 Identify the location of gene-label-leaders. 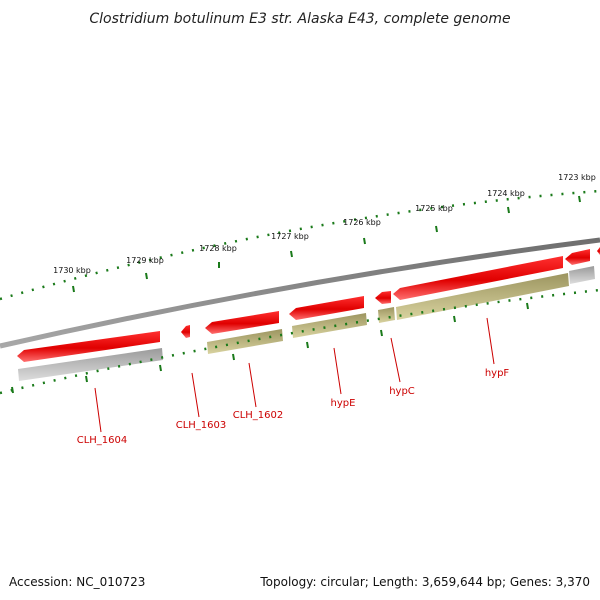
(294, 375).